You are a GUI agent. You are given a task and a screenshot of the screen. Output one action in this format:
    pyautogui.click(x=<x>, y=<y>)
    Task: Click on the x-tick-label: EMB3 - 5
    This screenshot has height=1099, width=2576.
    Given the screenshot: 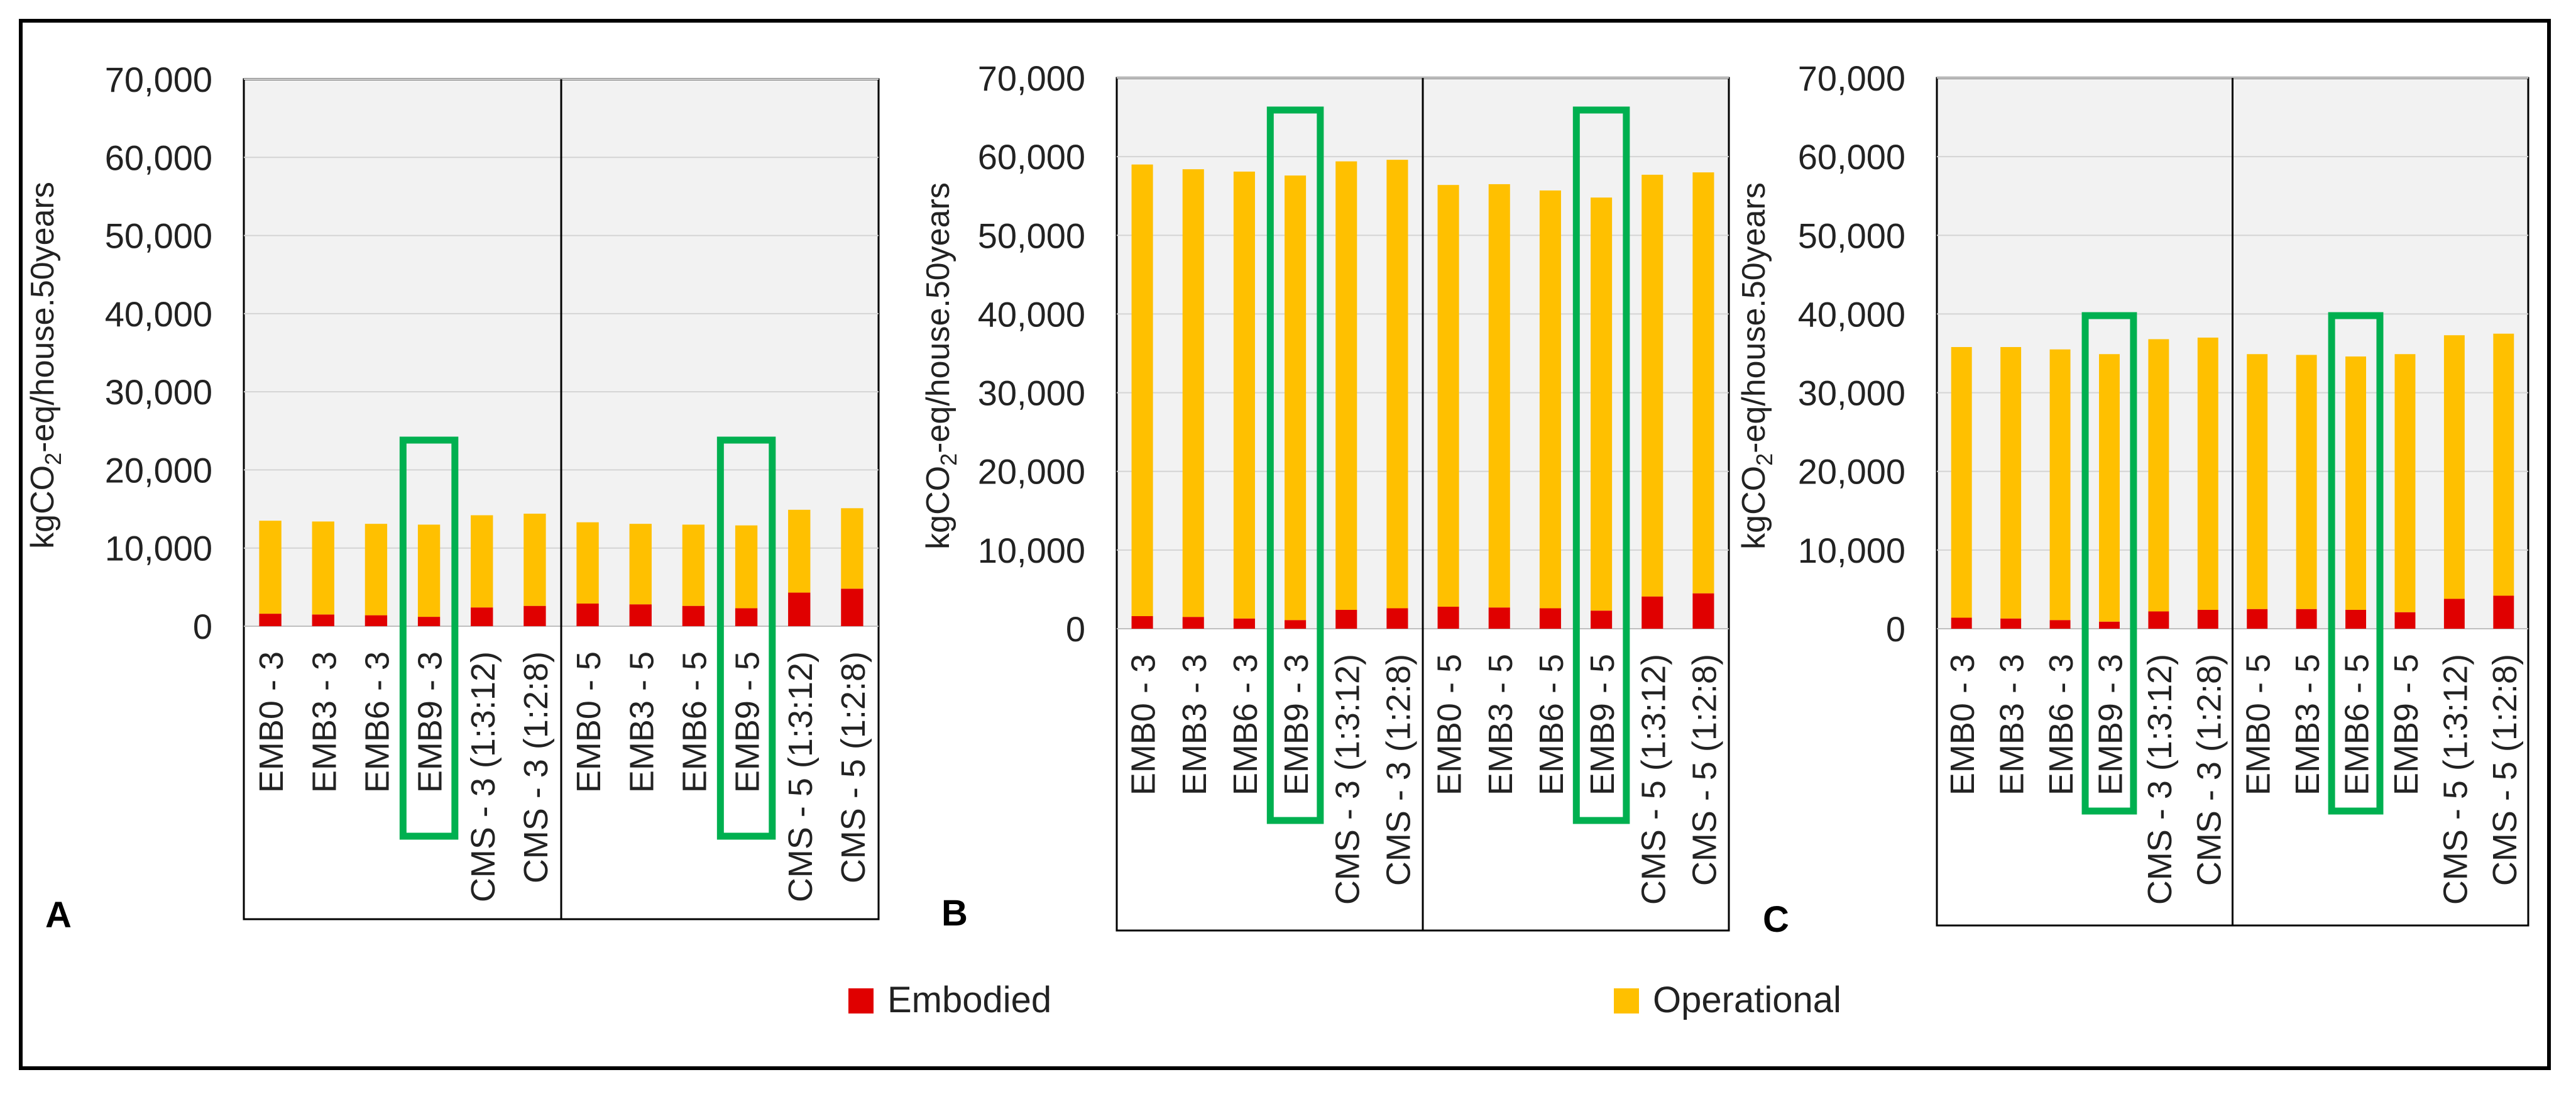 What is the action you would take?
    pyautogui.click(x=1501, y=724)
    